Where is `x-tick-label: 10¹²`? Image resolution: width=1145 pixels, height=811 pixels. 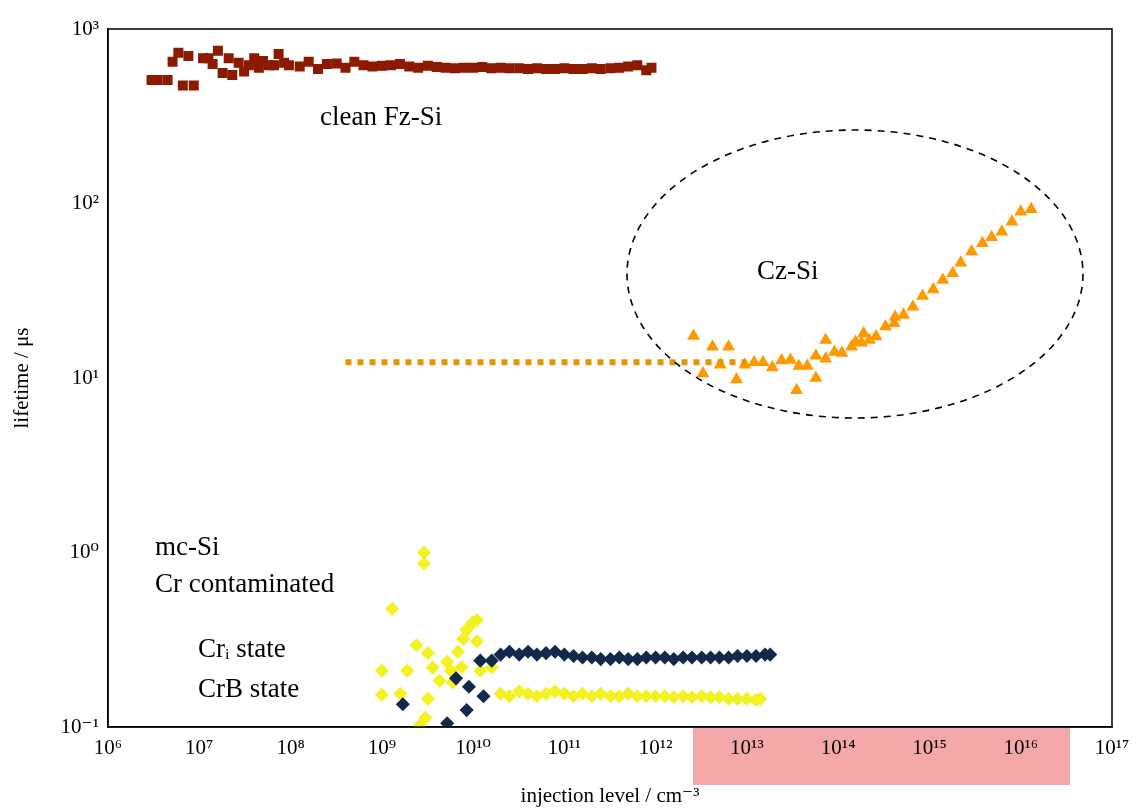
x-tick-label: 10¹² is located at coordinates (655, 747).